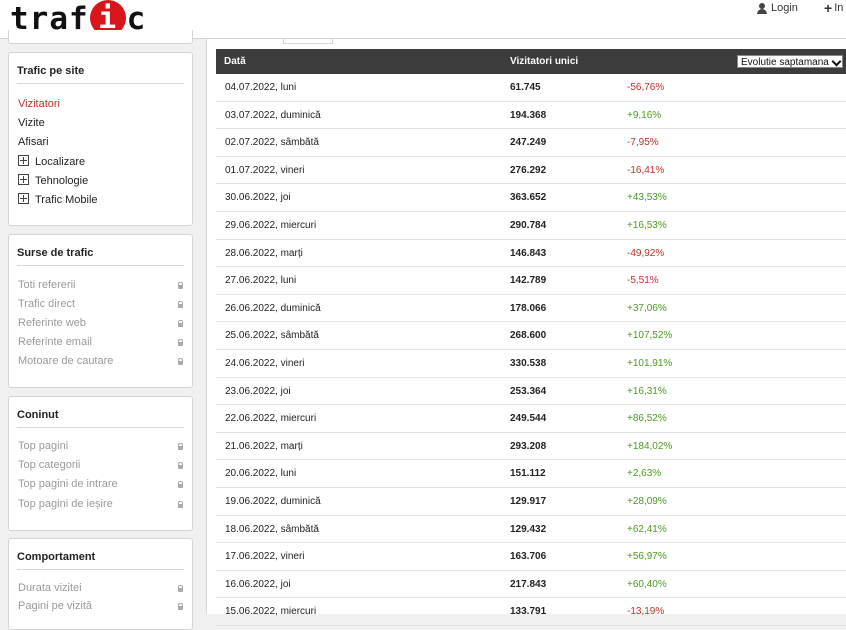 The width and height of the screenshot is (846, 630). I want to click on sidebar-item-behavior: Pagini pe vizită, so click(55, 606).